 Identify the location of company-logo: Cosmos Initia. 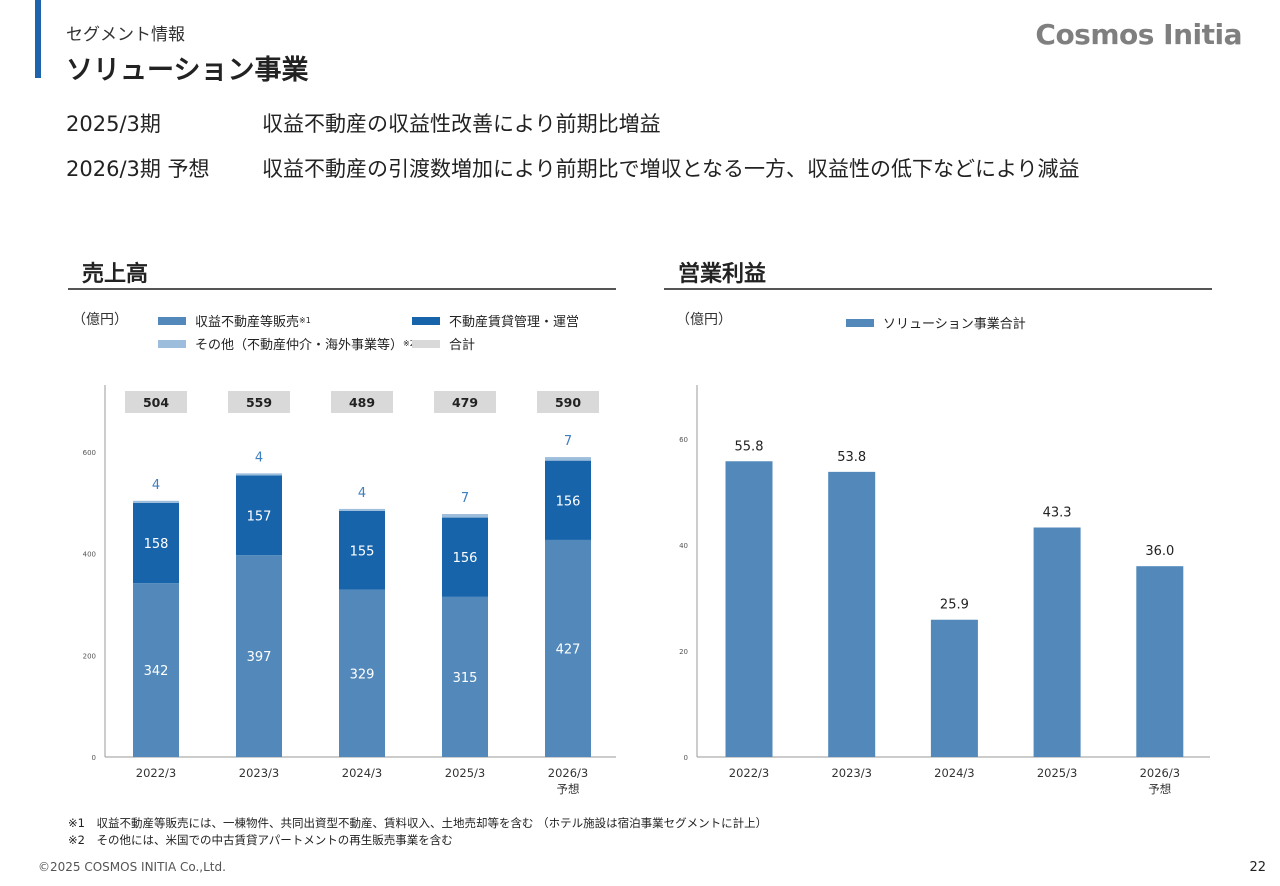
(1138, 34).